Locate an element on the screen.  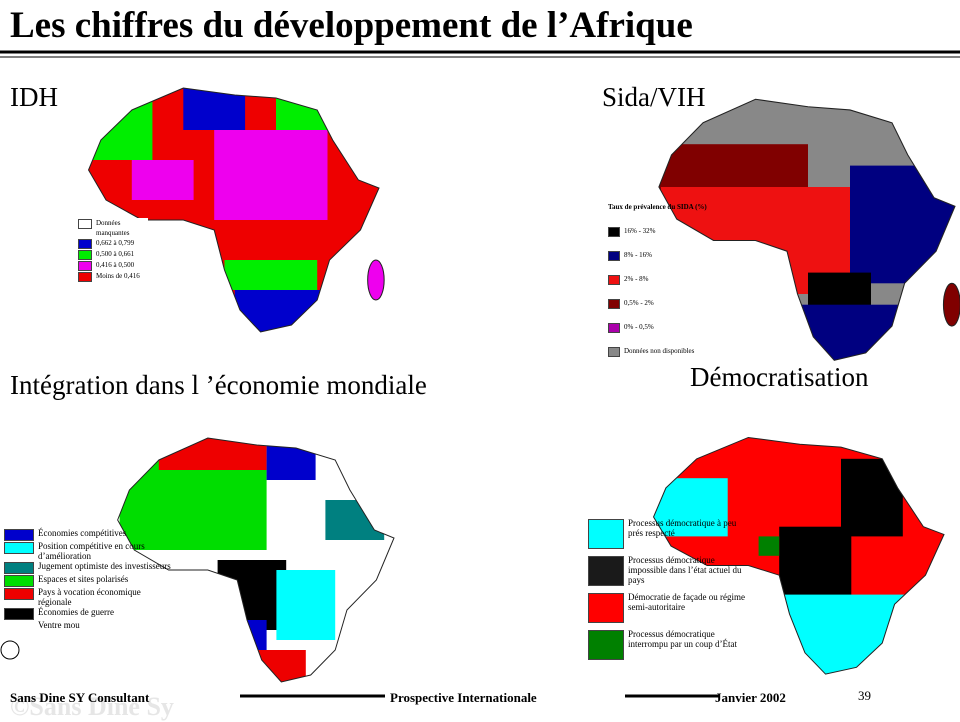
legend-item: 0,416 à 0,500 is located at coordinates (113, 265).